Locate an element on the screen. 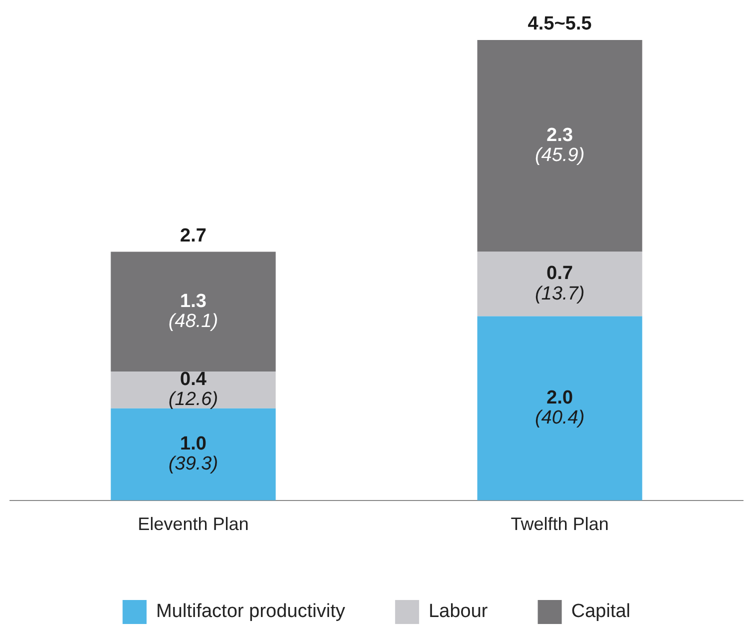 This screenshot has width=753, height=644. total-label: 4.5~5.5 is located at coordinates (560, 24).